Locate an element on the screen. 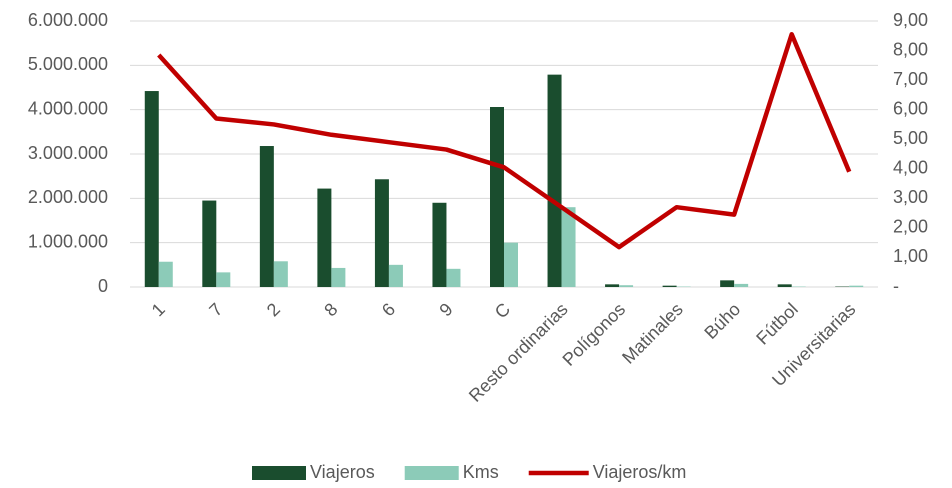 This screenshot has height=488, width=952. y2-tick-label: 6,00 is located at coordinates (910, 108).